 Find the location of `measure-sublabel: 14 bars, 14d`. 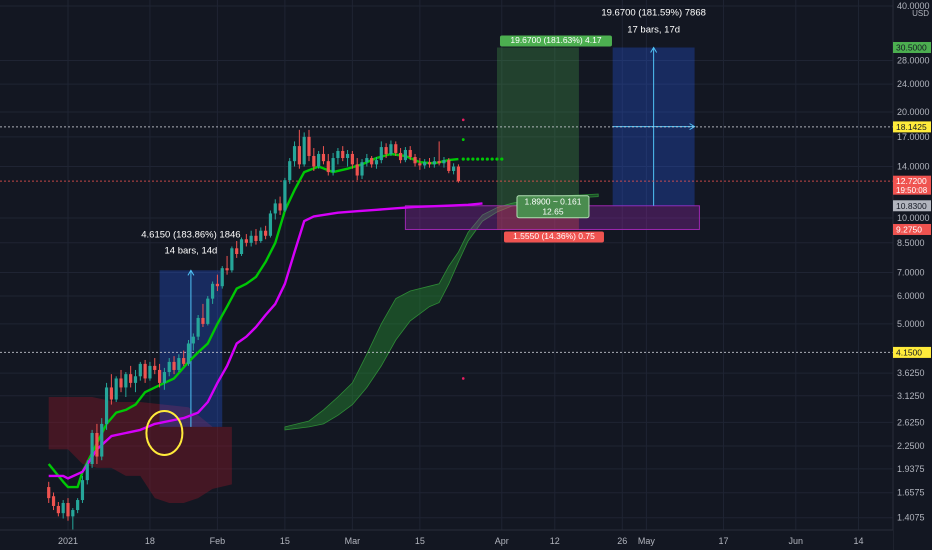

measure-sublabel: 14 bars, 14d is located at coordinates (190, 250).